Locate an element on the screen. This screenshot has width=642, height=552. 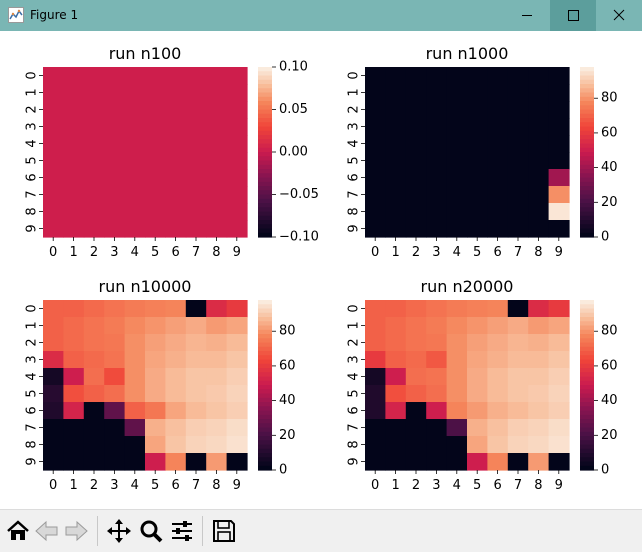
close-button is located at coordinates (619, 15).